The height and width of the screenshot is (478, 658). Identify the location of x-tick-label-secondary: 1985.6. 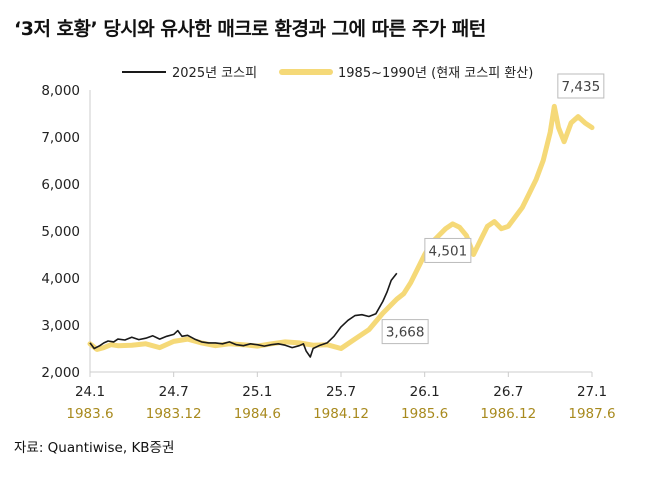
(424, 414).